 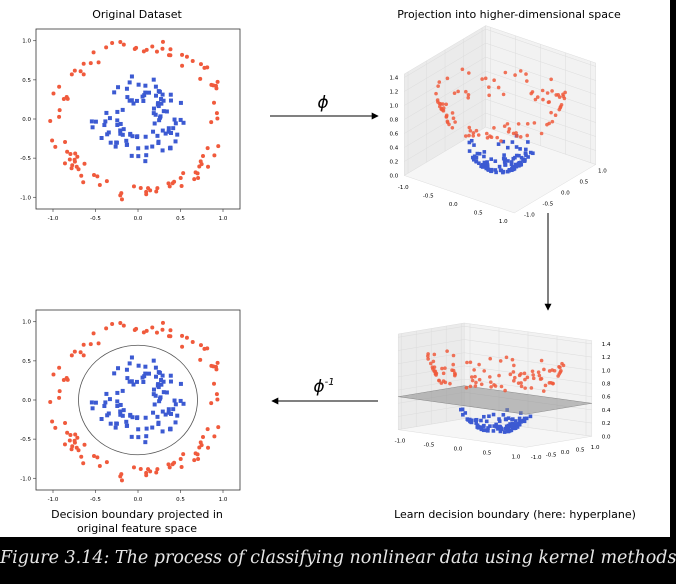 I want to click on z-tick-label: 0.0, so click(x=606, y=437).